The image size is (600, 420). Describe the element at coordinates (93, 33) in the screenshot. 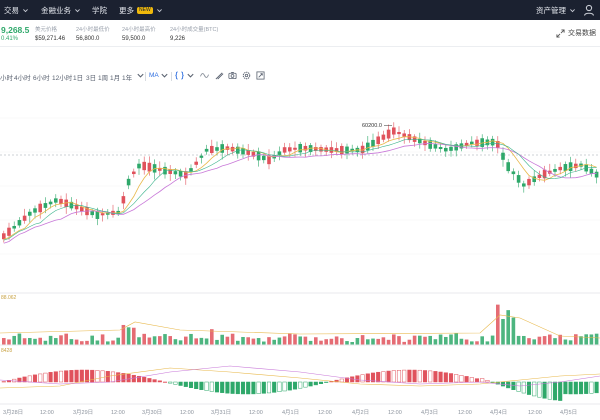

I see `stat-24h-low: 24小时最低价 56,800.0` at that location.